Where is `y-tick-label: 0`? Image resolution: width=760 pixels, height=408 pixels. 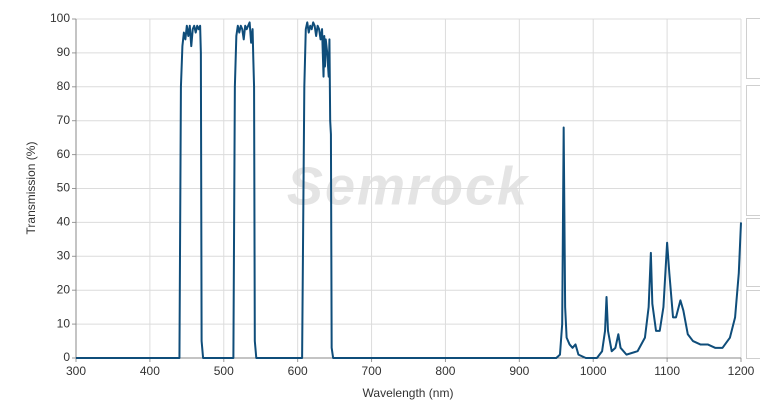
y-tick-label: 0 is located at coordinates (66, 357).